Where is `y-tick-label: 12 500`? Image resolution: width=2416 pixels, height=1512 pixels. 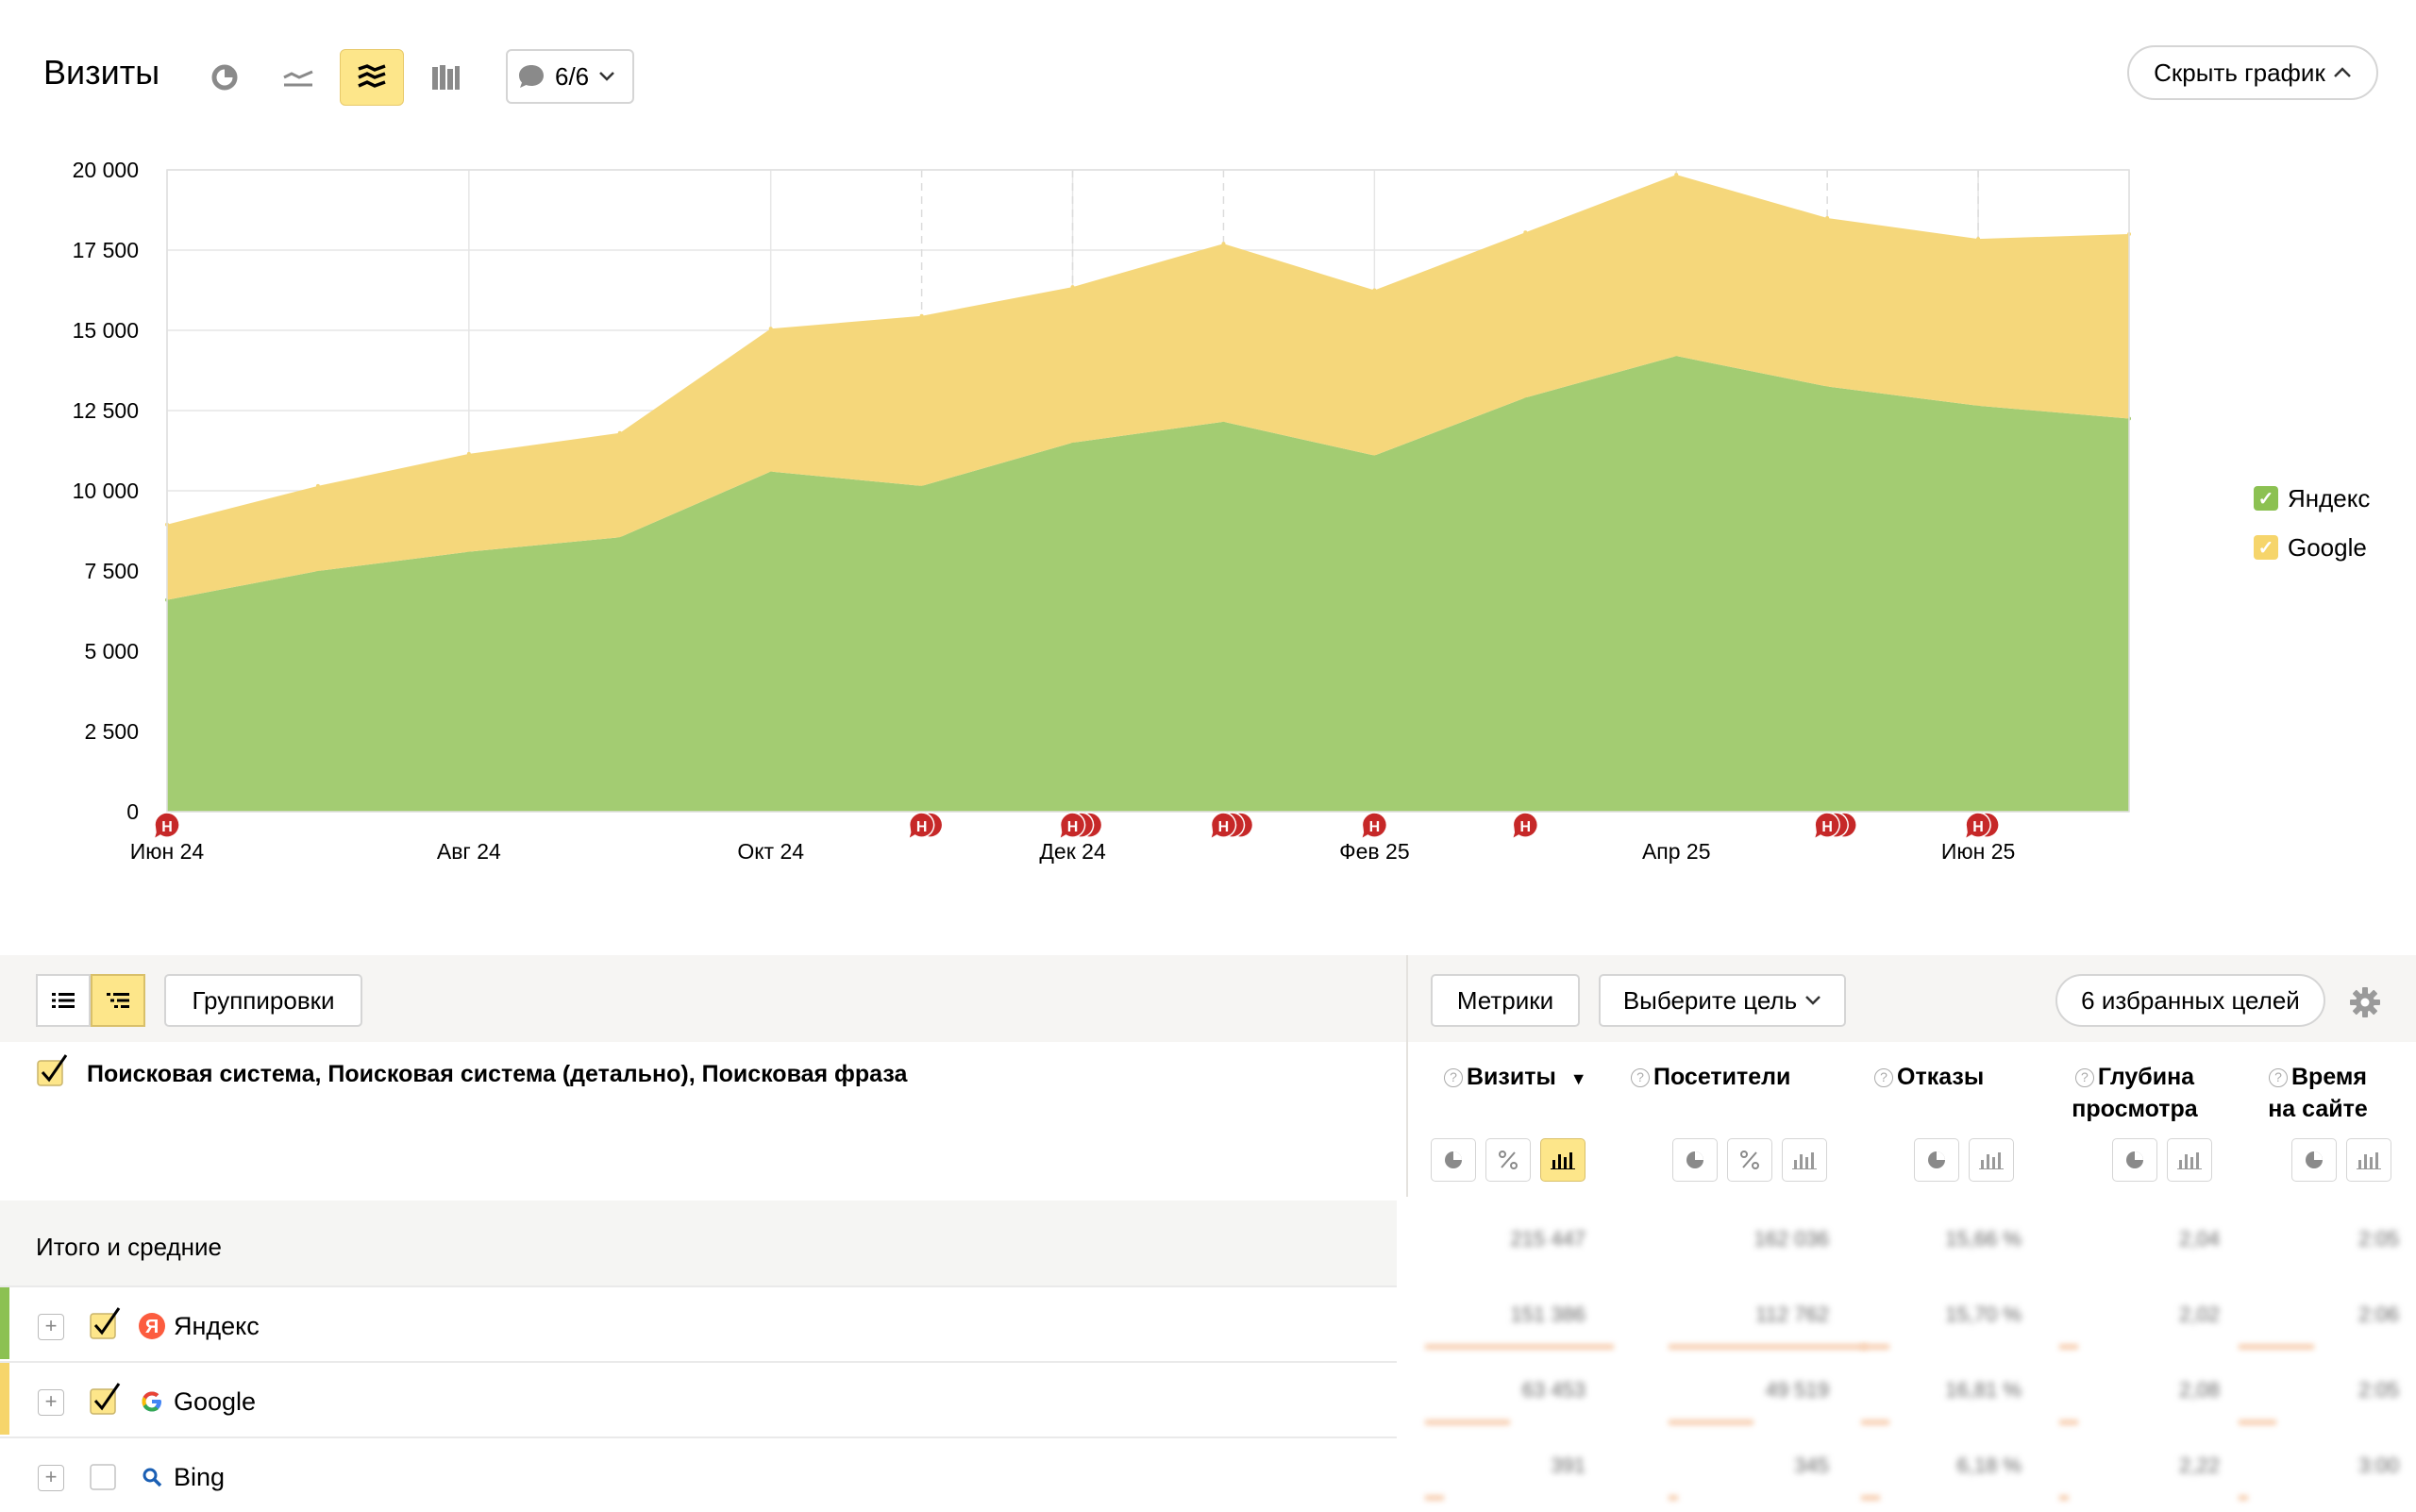
y-tick-label: 12 500 is located at coordinates (106, 410).